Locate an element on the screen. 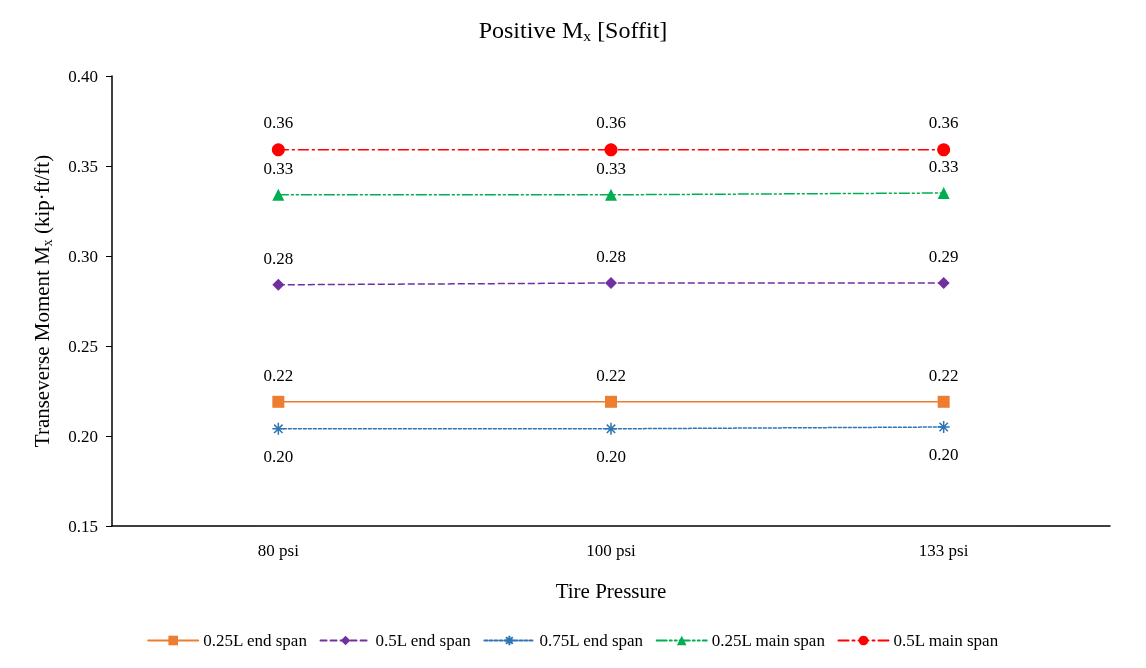 The height and width of the screenshot is (668, 1146). y-axis-title: Transeverse Moment Mx (kip·ft/ft) is located at coordinates (42, 301).